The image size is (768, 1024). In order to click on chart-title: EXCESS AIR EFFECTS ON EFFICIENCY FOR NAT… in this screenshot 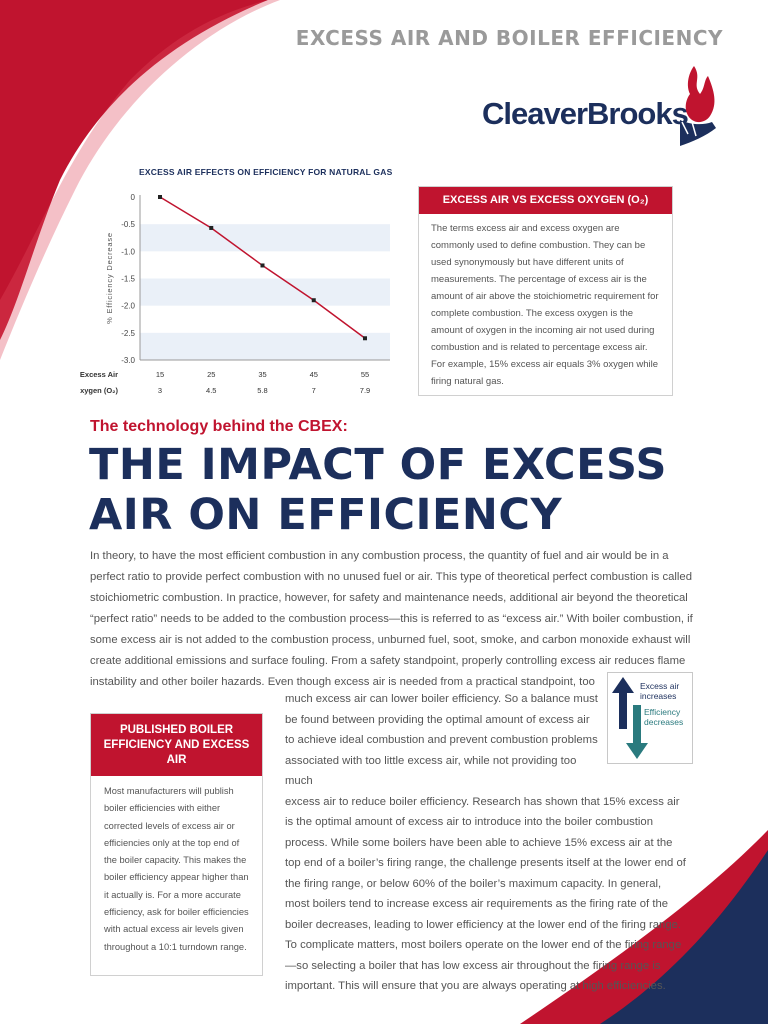, I will do `click(266, 172)`.